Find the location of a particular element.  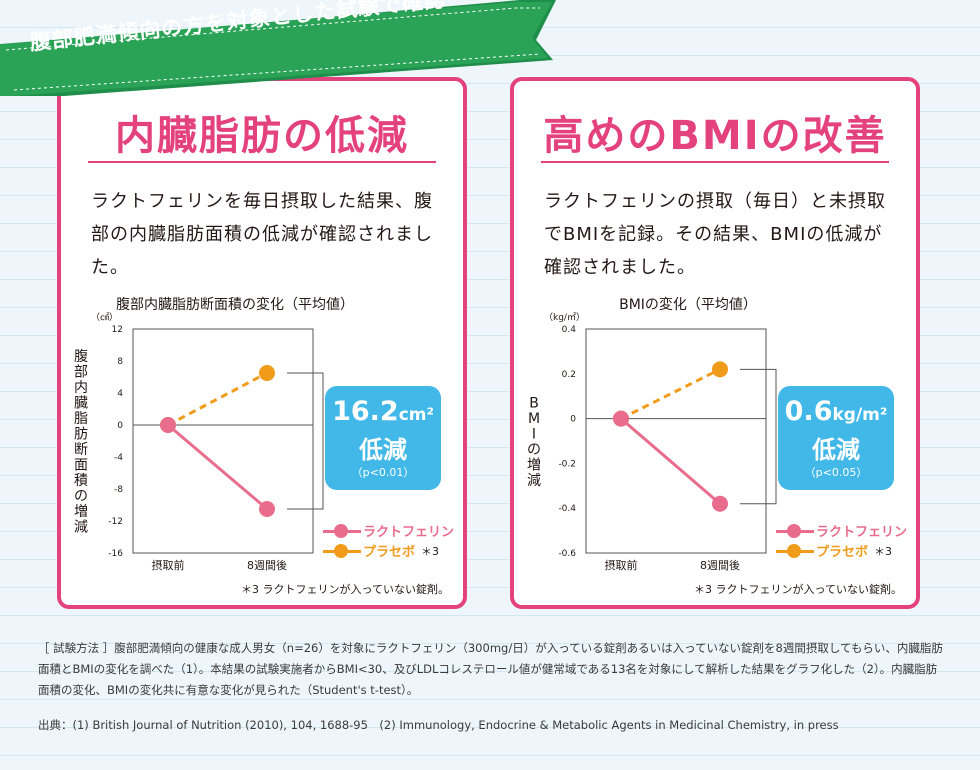

badge-unit: kg/m² is located at coordinates (860, 415).